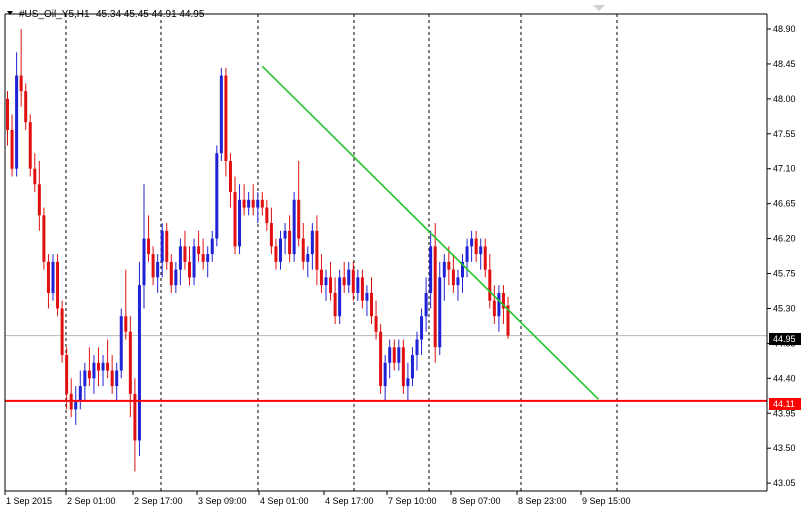  Describe the element at coordinates (606, 501) in the screenshot. I see `x-tick-label: 9 Sep 15:00` at that location.